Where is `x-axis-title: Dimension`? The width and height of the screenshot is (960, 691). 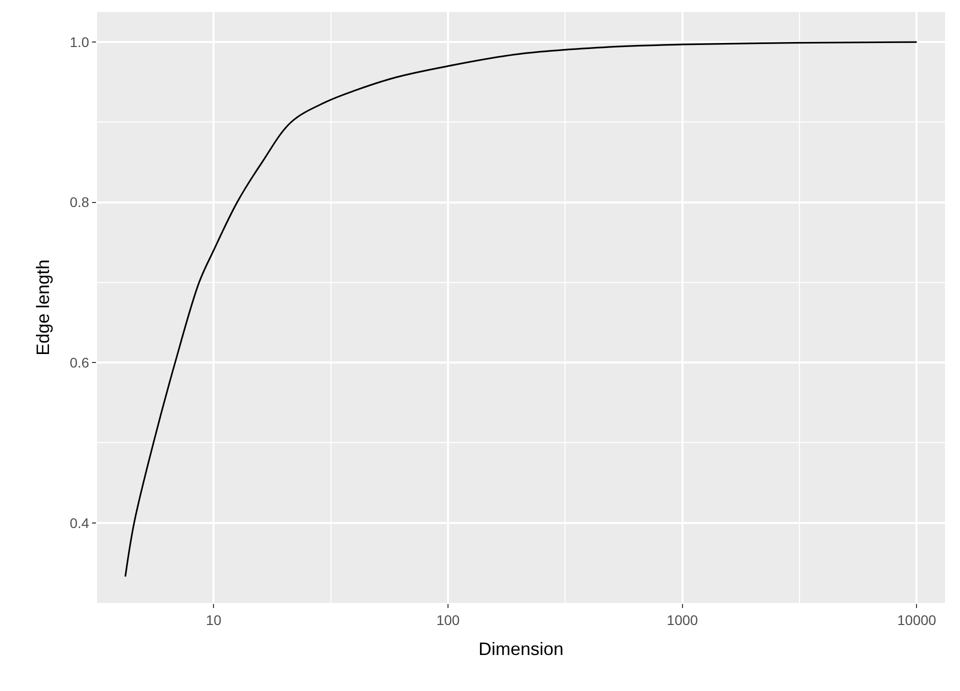
x-axis-title: Dimension is located at coordinates (521, 648).